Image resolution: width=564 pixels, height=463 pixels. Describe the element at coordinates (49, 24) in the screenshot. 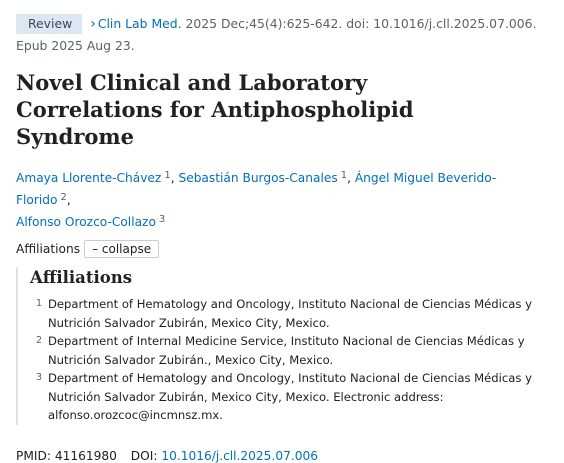

I see `publication-type-badge: Review` at that location.